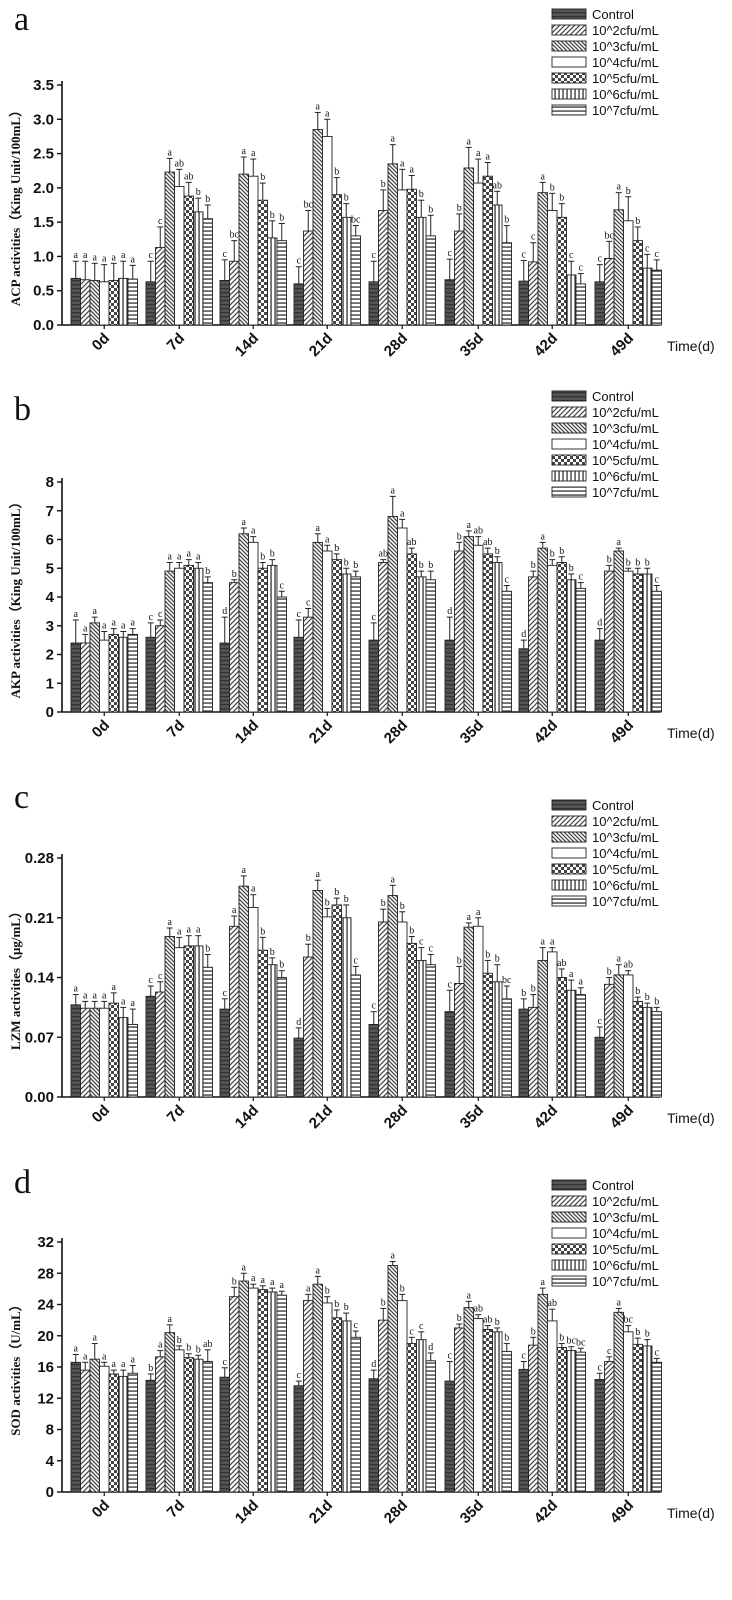 This screenshot has width=732, height=1600. Describe the element at coordinates (625, 412) in the screenshot. I see `legend-label: 10^2cfu/mL` at that location.